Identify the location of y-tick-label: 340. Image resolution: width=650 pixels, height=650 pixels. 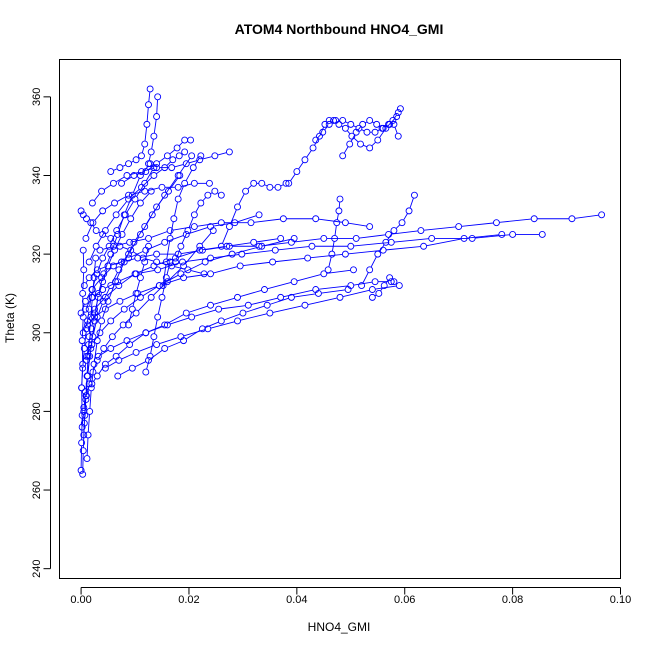
(37, 175).